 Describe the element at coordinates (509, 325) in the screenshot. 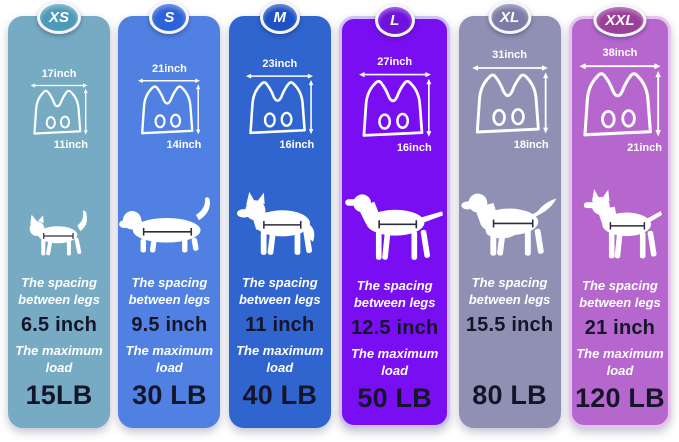

I see `spacing-value: 15.5 inch` at that location.